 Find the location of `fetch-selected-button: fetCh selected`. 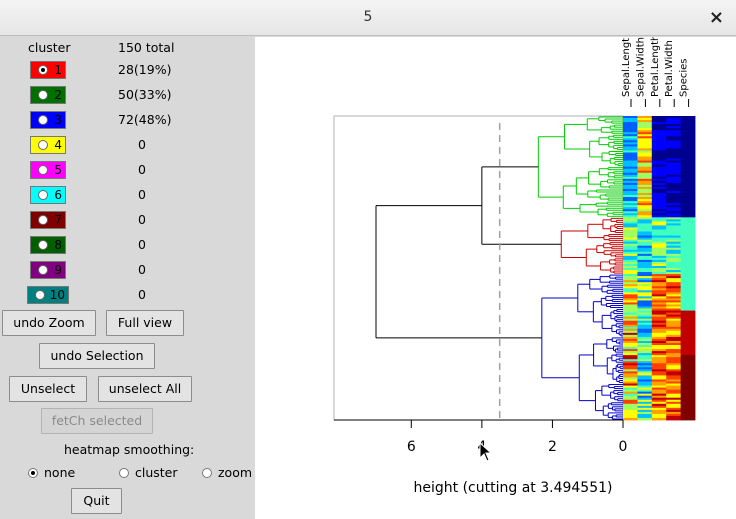

fetch-selected-button: fetCh selected is located at coordinates (97, 421).